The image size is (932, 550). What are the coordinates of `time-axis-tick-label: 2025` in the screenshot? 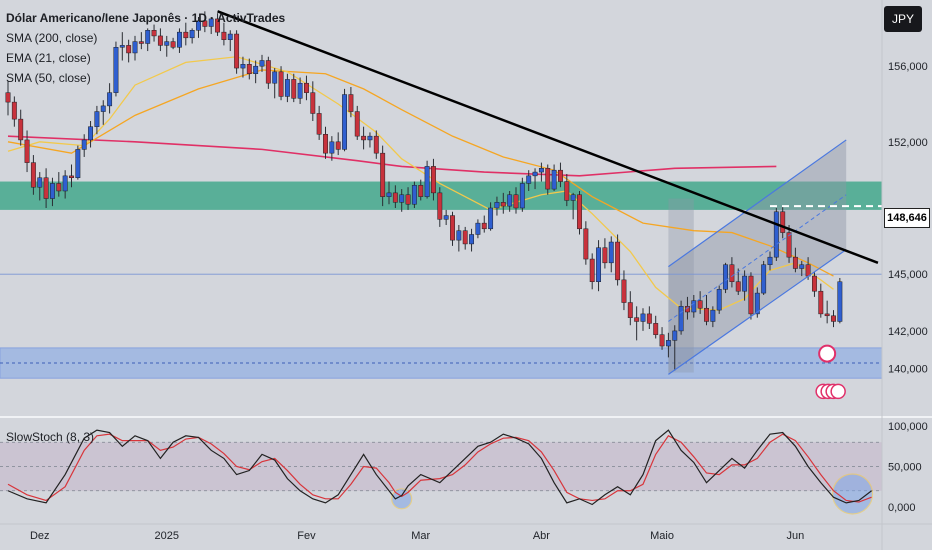 It's located at (167, 536).